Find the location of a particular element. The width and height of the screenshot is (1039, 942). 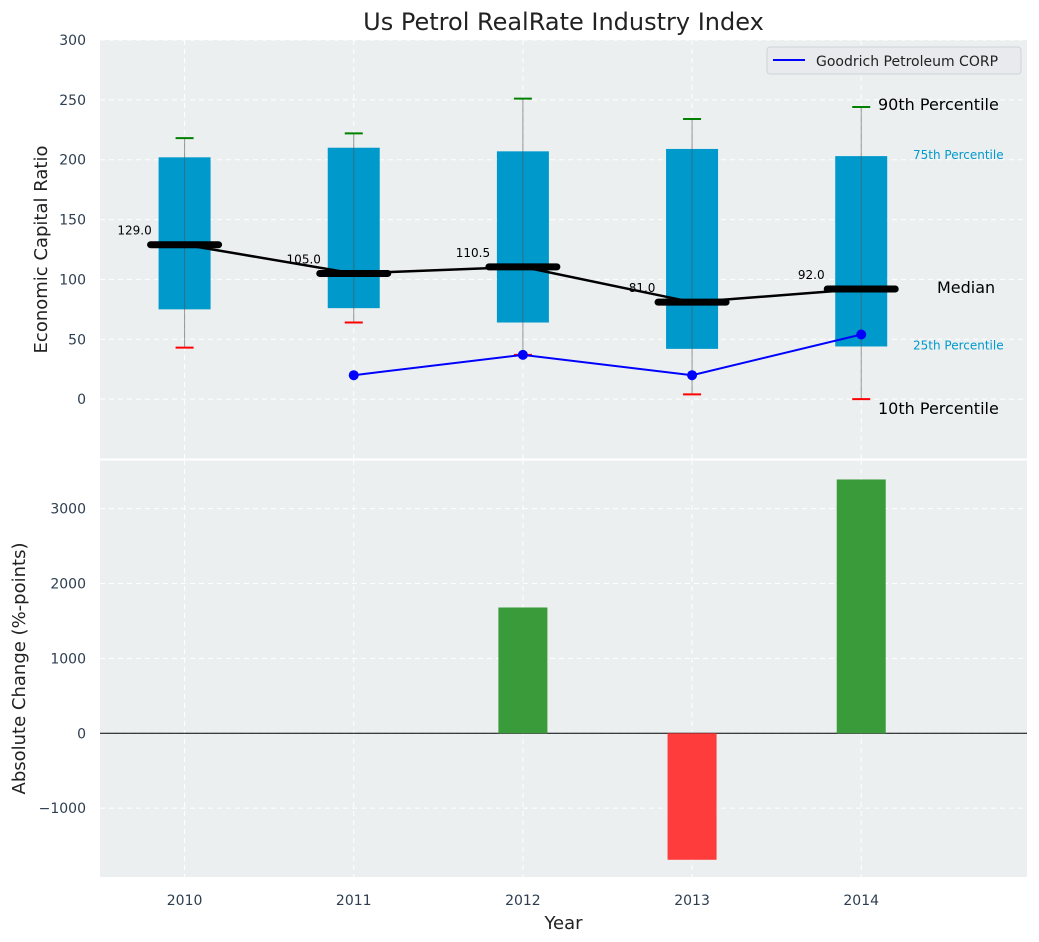

annotation-p25: 25th Percentile is located at coordinates (958, 345).